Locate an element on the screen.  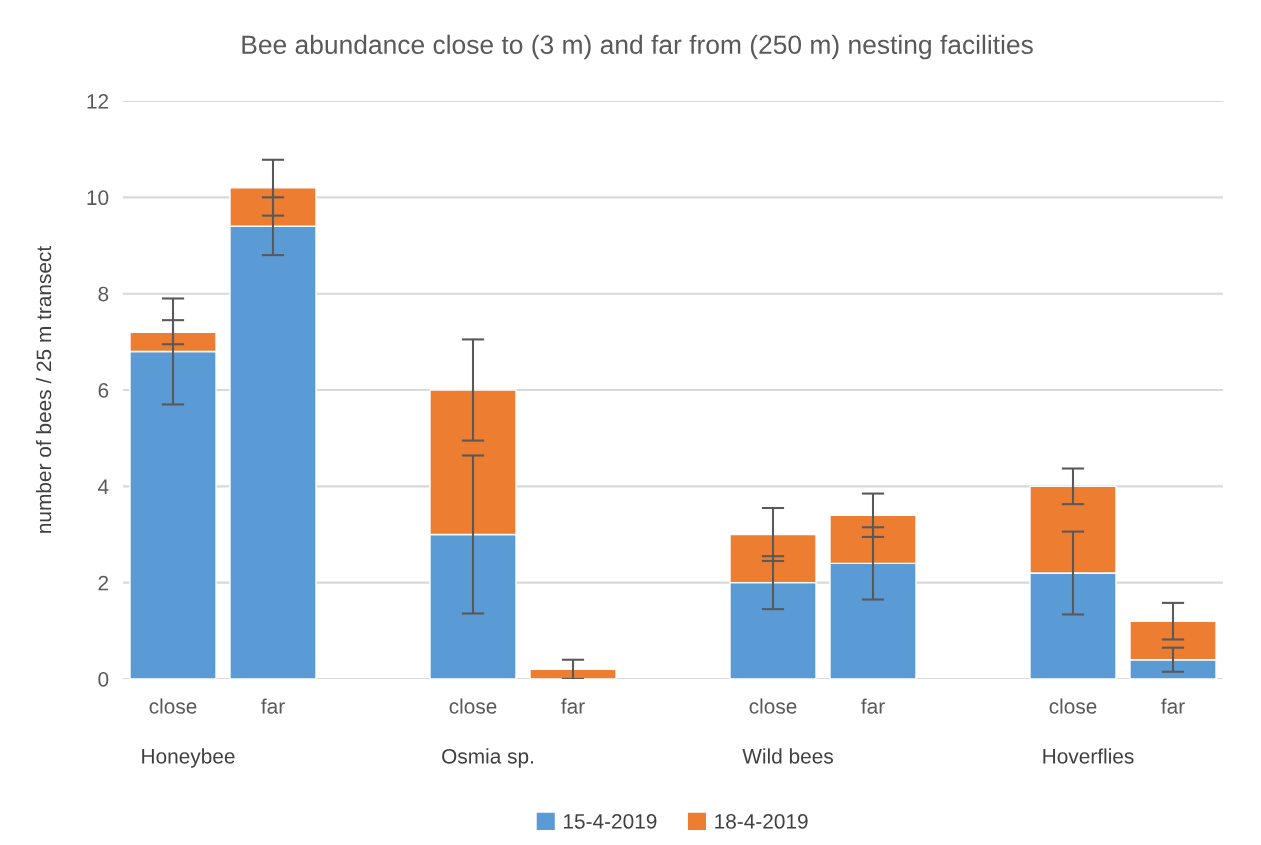
y-tick-label: 0 is located at coordinates (103, 679).